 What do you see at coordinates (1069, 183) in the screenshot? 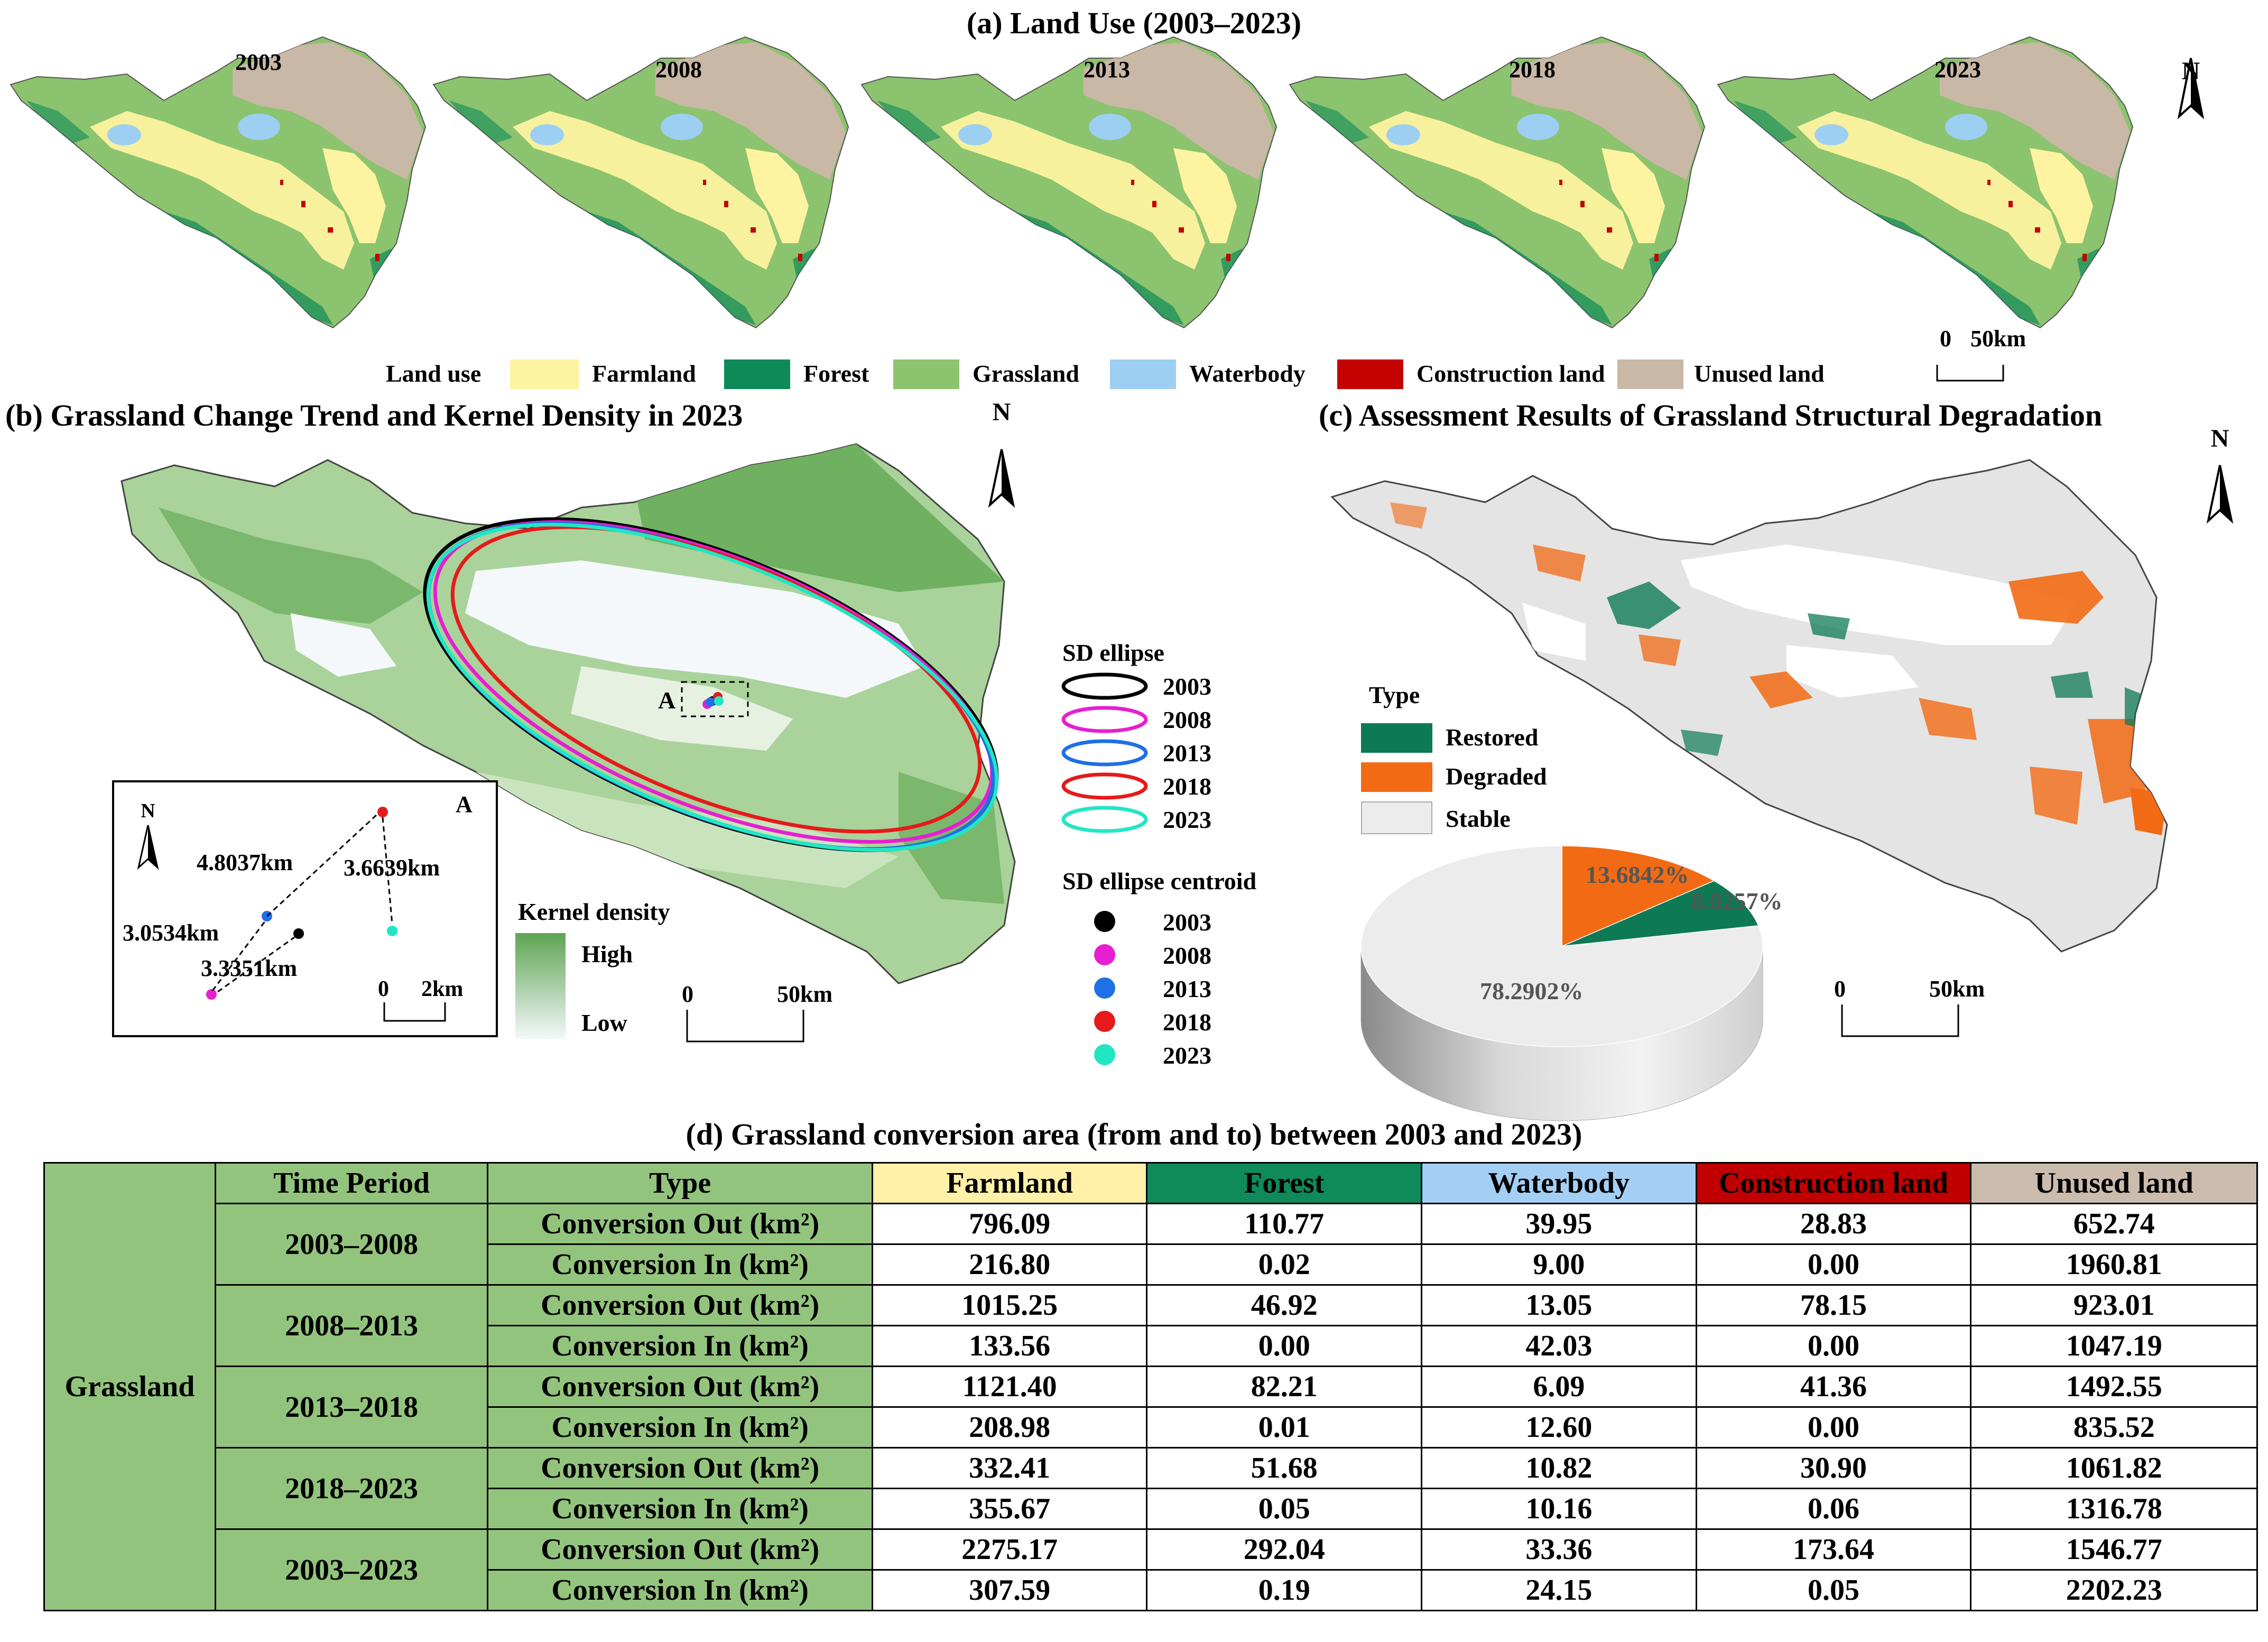
I see `land-use-map-2013` at bounding box center [1069, 183].